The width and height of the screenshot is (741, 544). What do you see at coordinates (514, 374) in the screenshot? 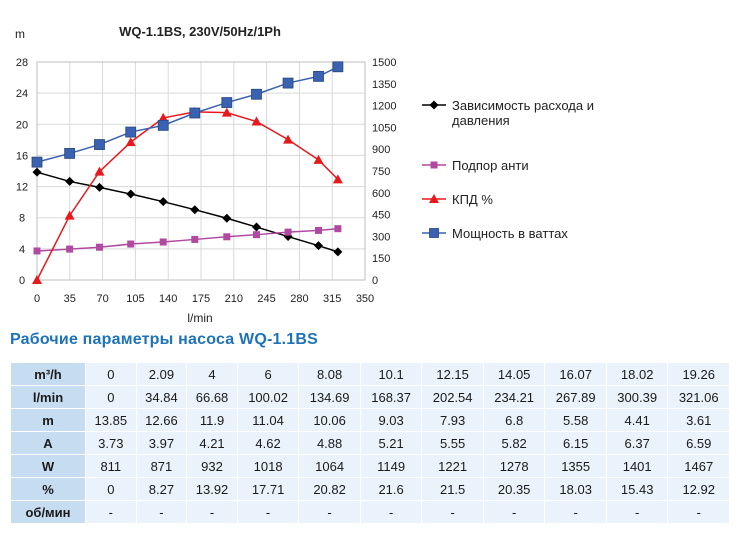
I see `table-cell: 14.05` at bounding box center [514, 374].